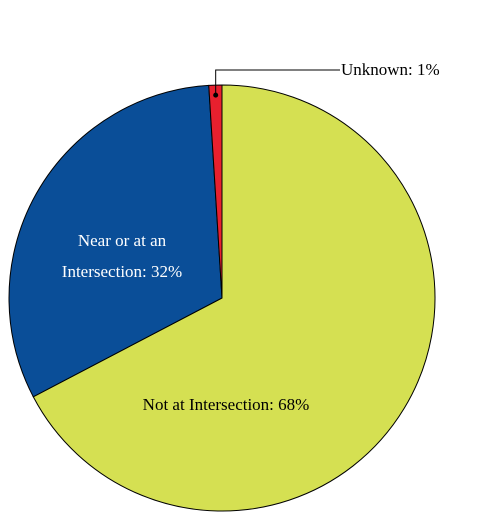  Describe the element at coordinates (226, 404) in the screenshot. I see `slice-label: Not at Intersection: 68%` at that location.